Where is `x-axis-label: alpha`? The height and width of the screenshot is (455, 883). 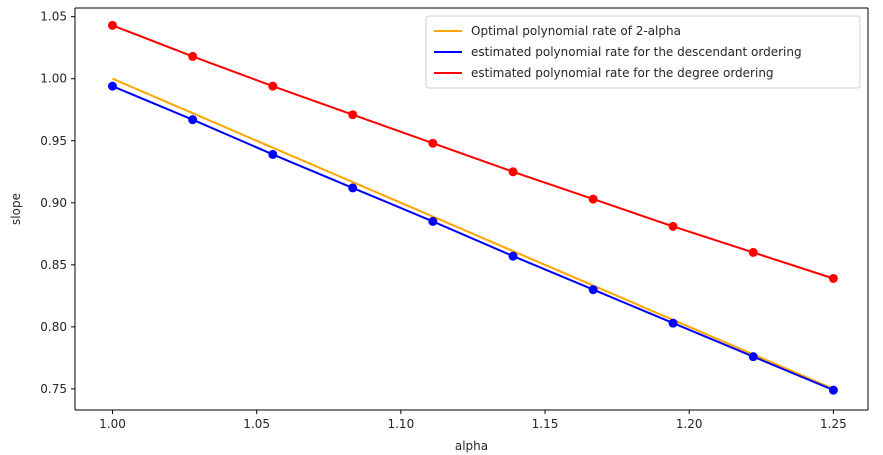 x-axis-label: alpha is located at coordinates (471, 446).